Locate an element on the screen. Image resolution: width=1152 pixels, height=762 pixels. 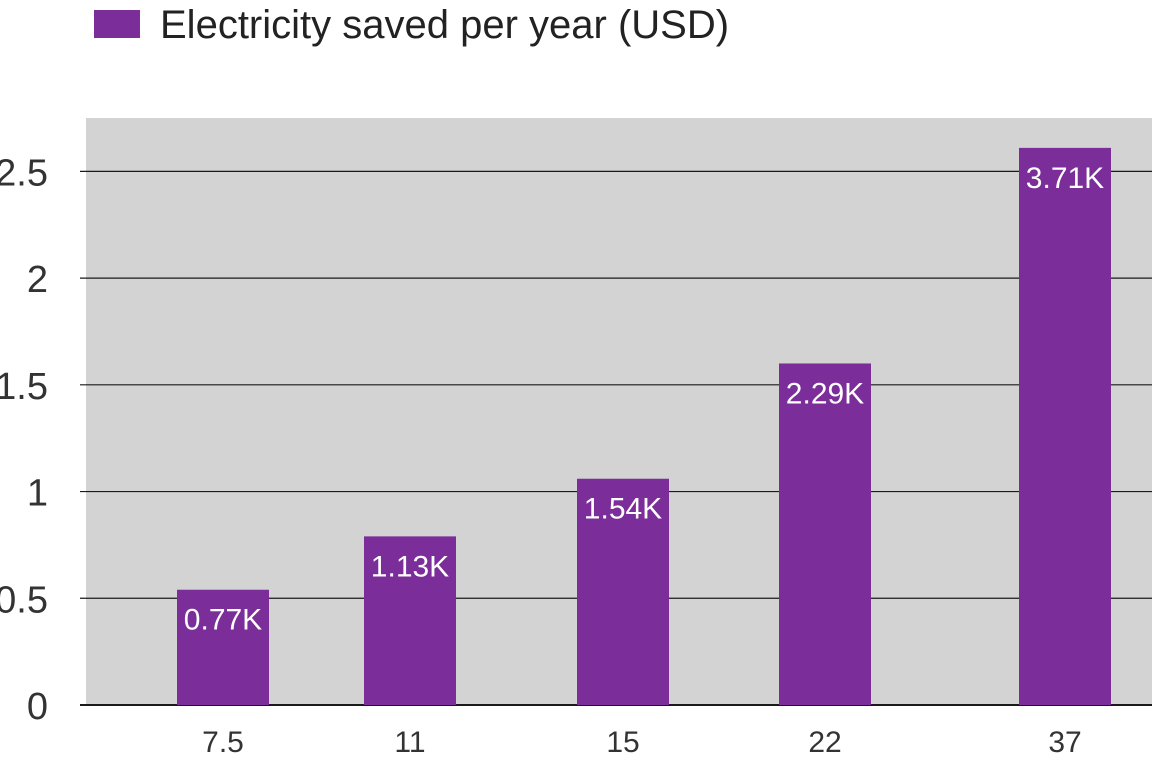
y-tick-label: 2.5 is located at coordinates (24, 173).